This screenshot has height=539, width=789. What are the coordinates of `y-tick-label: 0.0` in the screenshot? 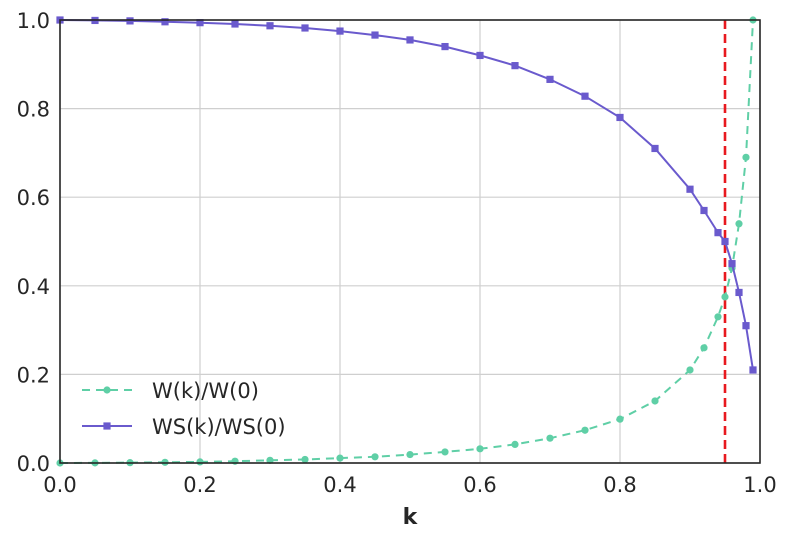 It's located at (33, 464).